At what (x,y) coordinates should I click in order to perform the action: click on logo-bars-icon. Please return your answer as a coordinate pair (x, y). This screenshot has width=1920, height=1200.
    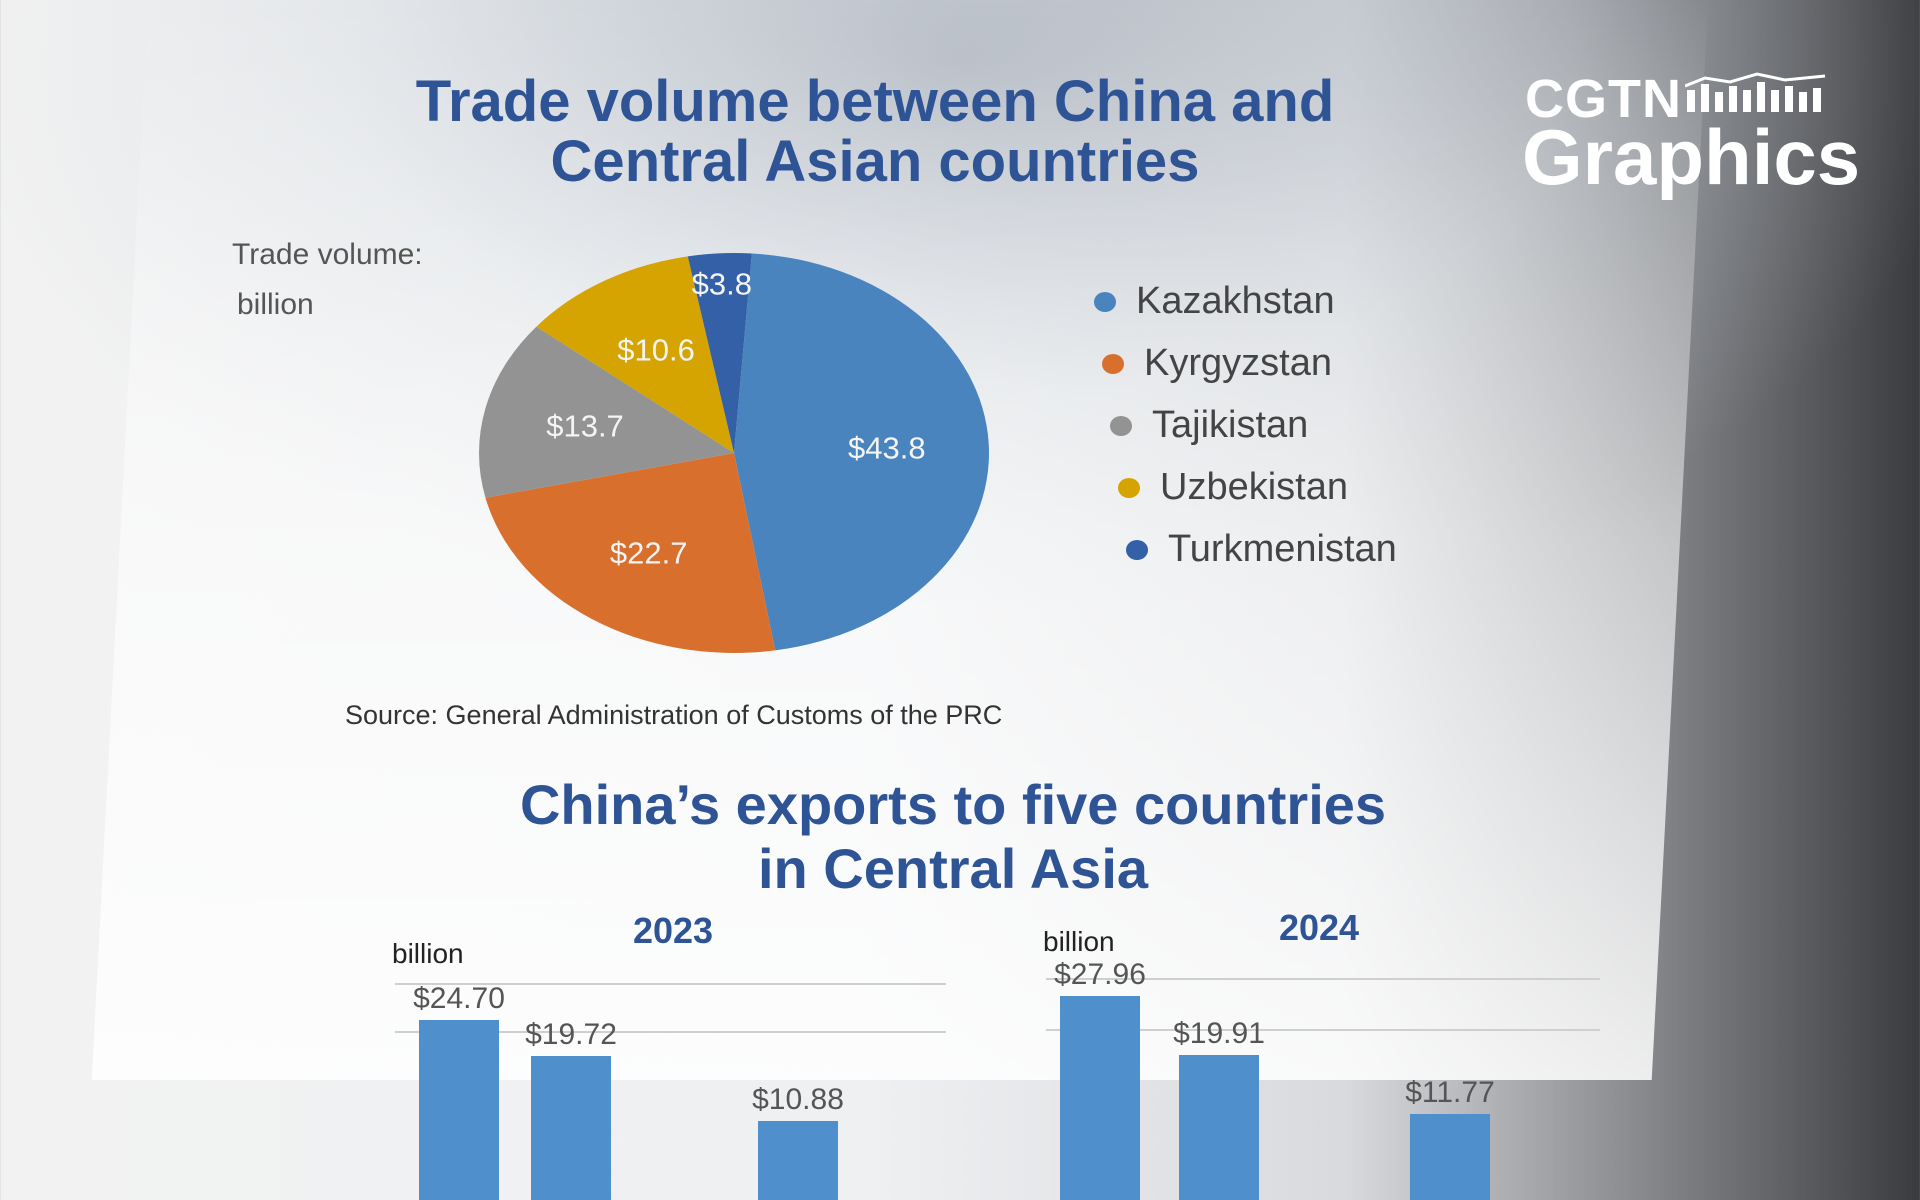
    Looking at the image, I should click on (1755, 92).